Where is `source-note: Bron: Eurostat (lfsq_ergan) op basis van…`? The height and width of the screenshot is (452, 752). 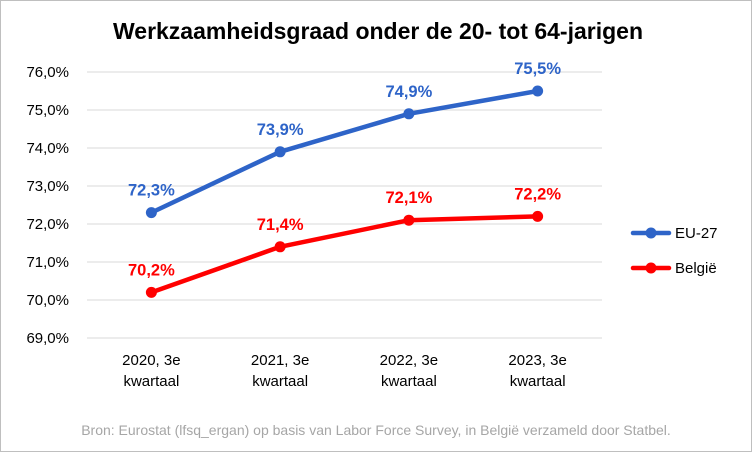
source-note: Bron: Eurostat (lfsq_ergan) op basis van… is located at coordinates (376, 430).